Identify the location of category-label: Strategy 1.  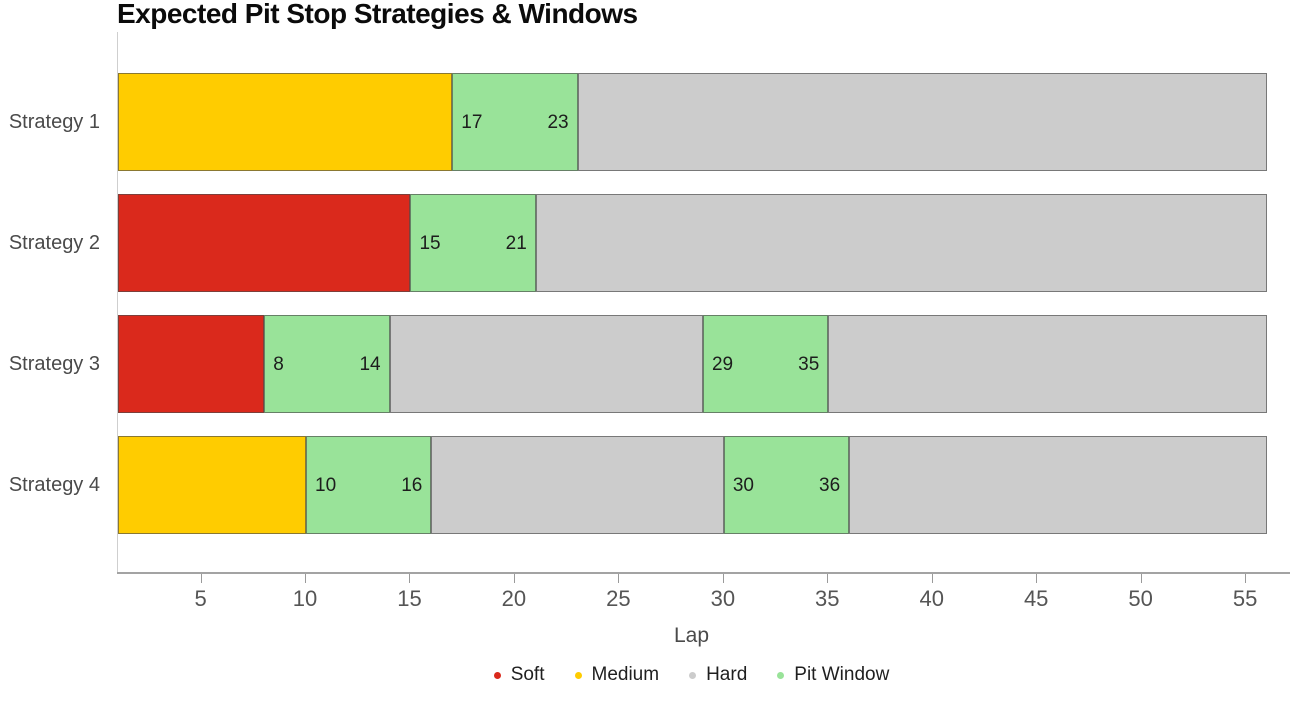
(54, 121).